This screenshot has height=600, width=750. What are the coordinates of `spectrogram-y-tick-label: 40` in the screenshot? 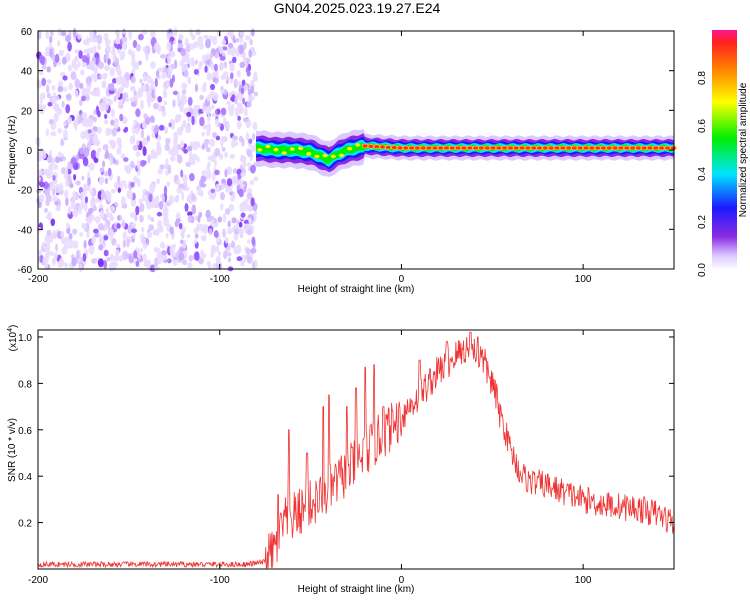 It's located at (27, 72).